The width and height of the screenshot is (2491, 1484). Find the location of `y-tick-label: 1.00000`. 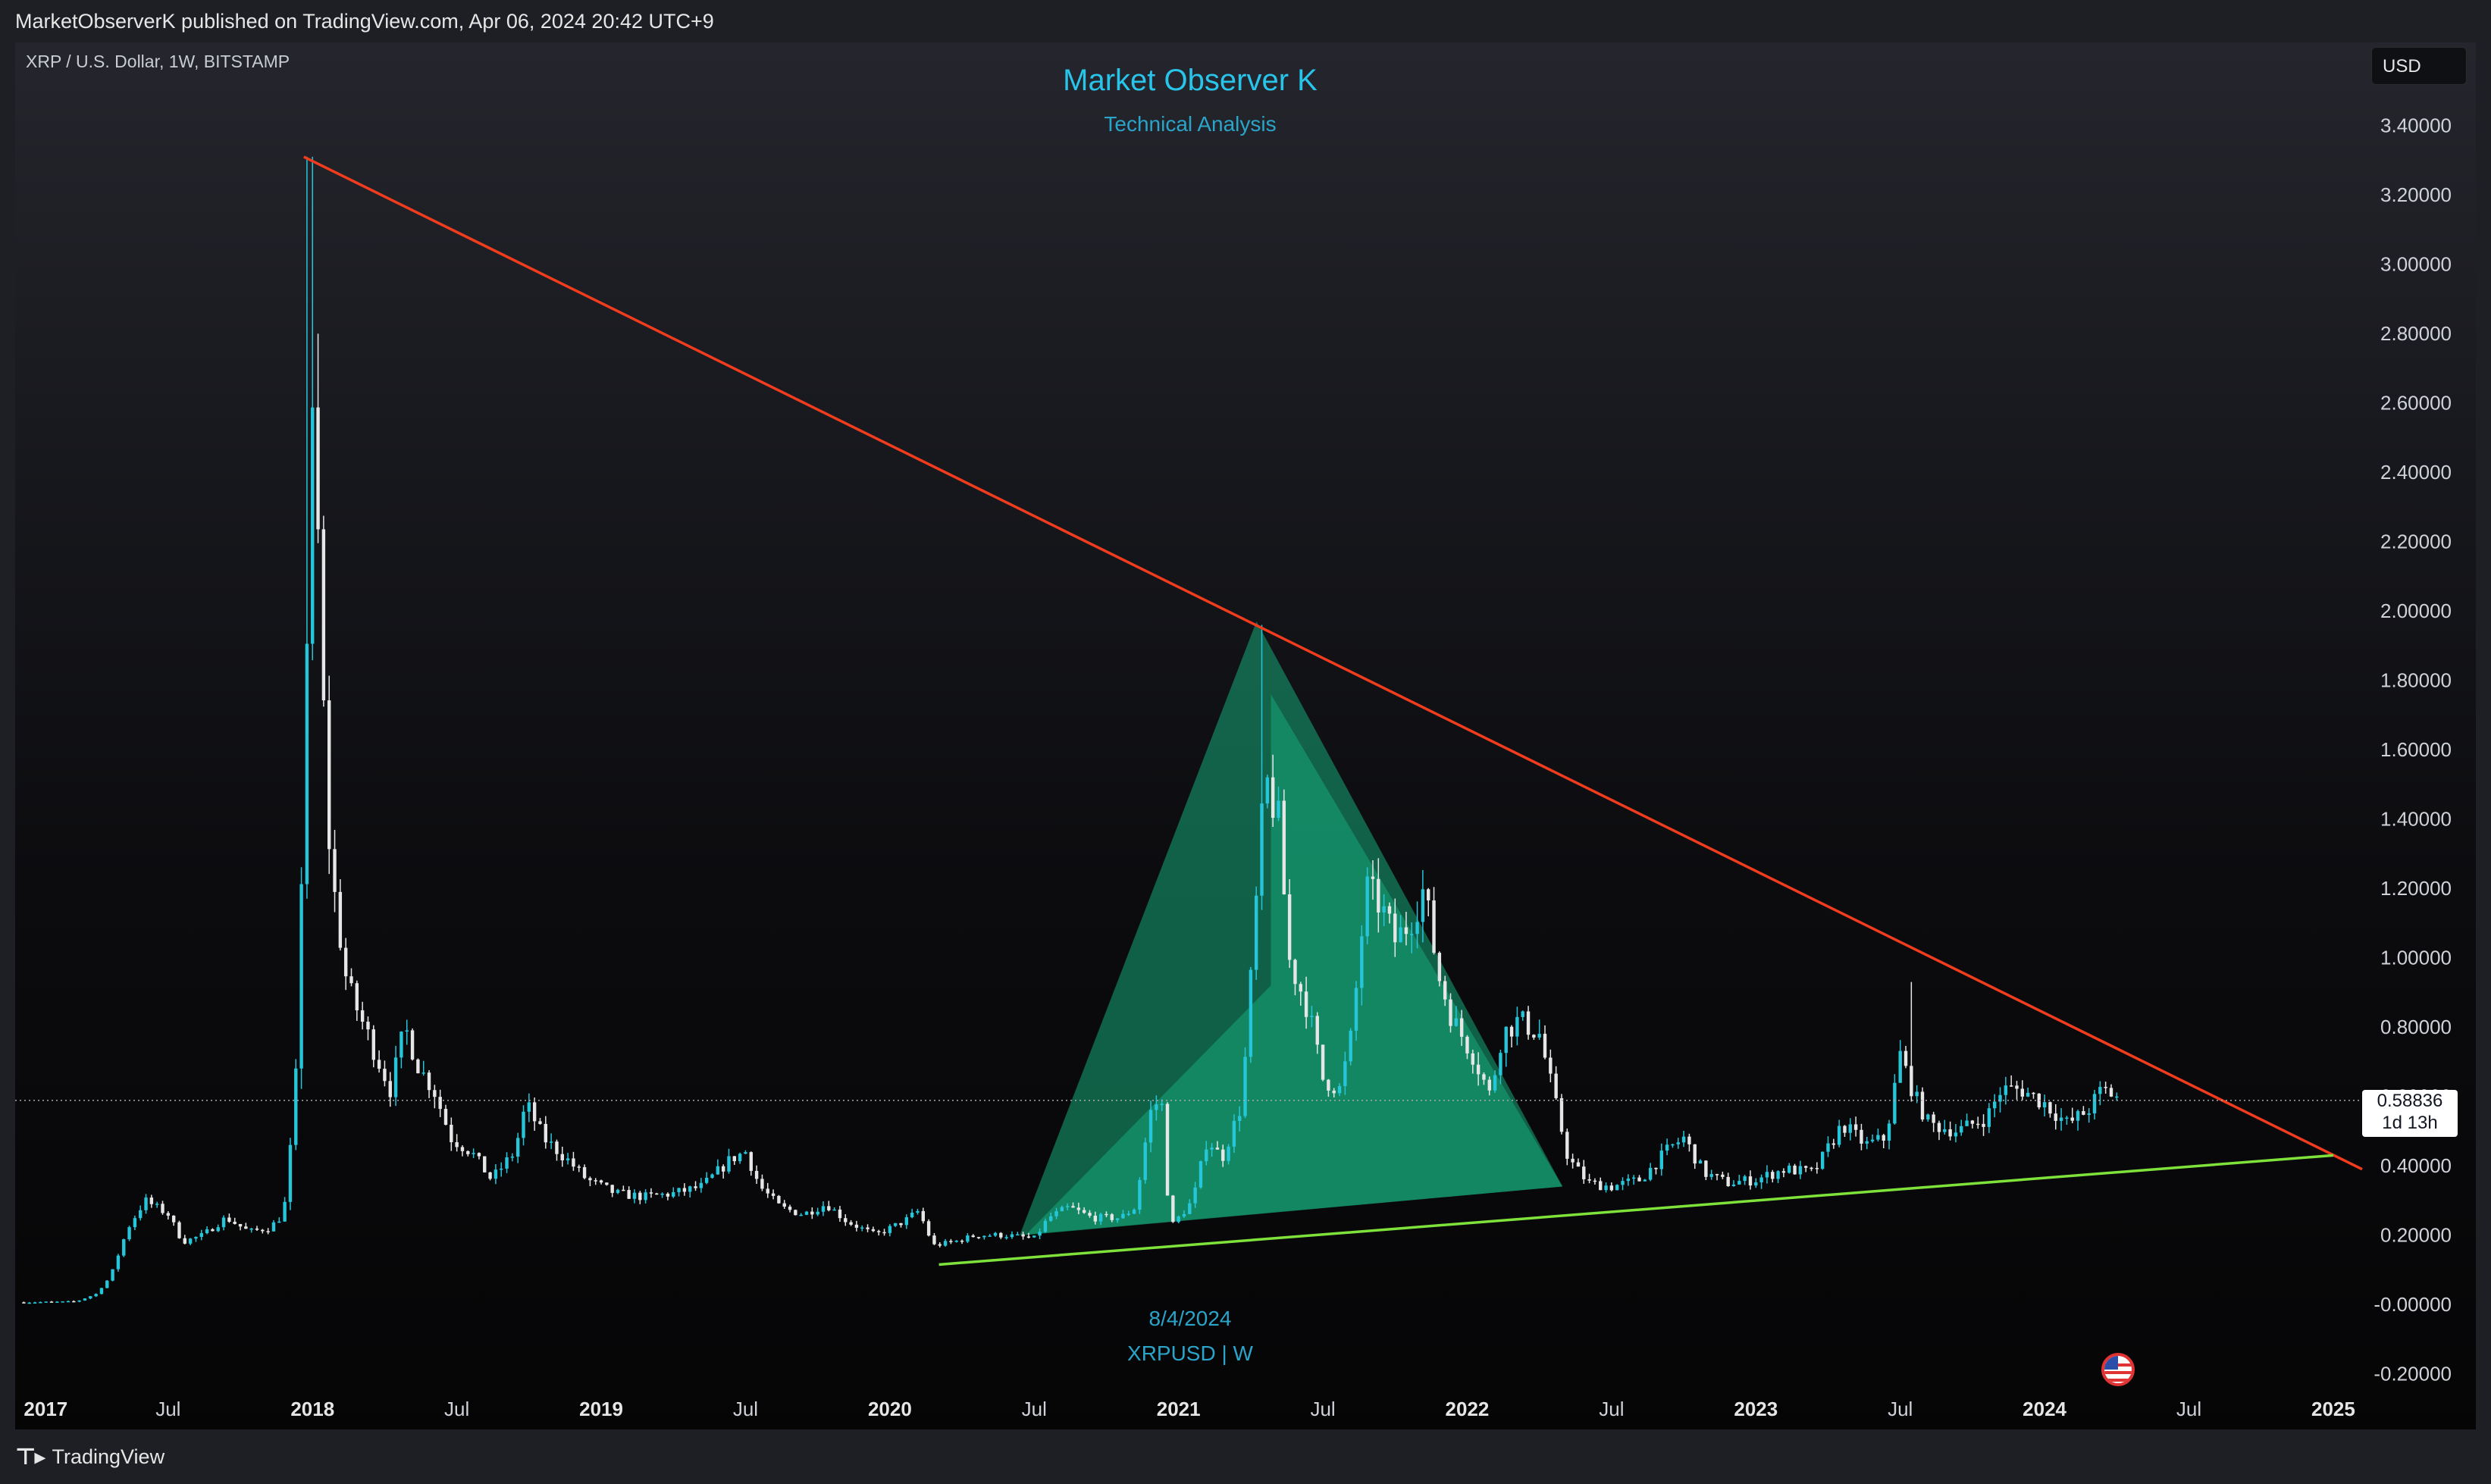

y-tick-label: 1.00000 is located at coordinates (2416, 958).